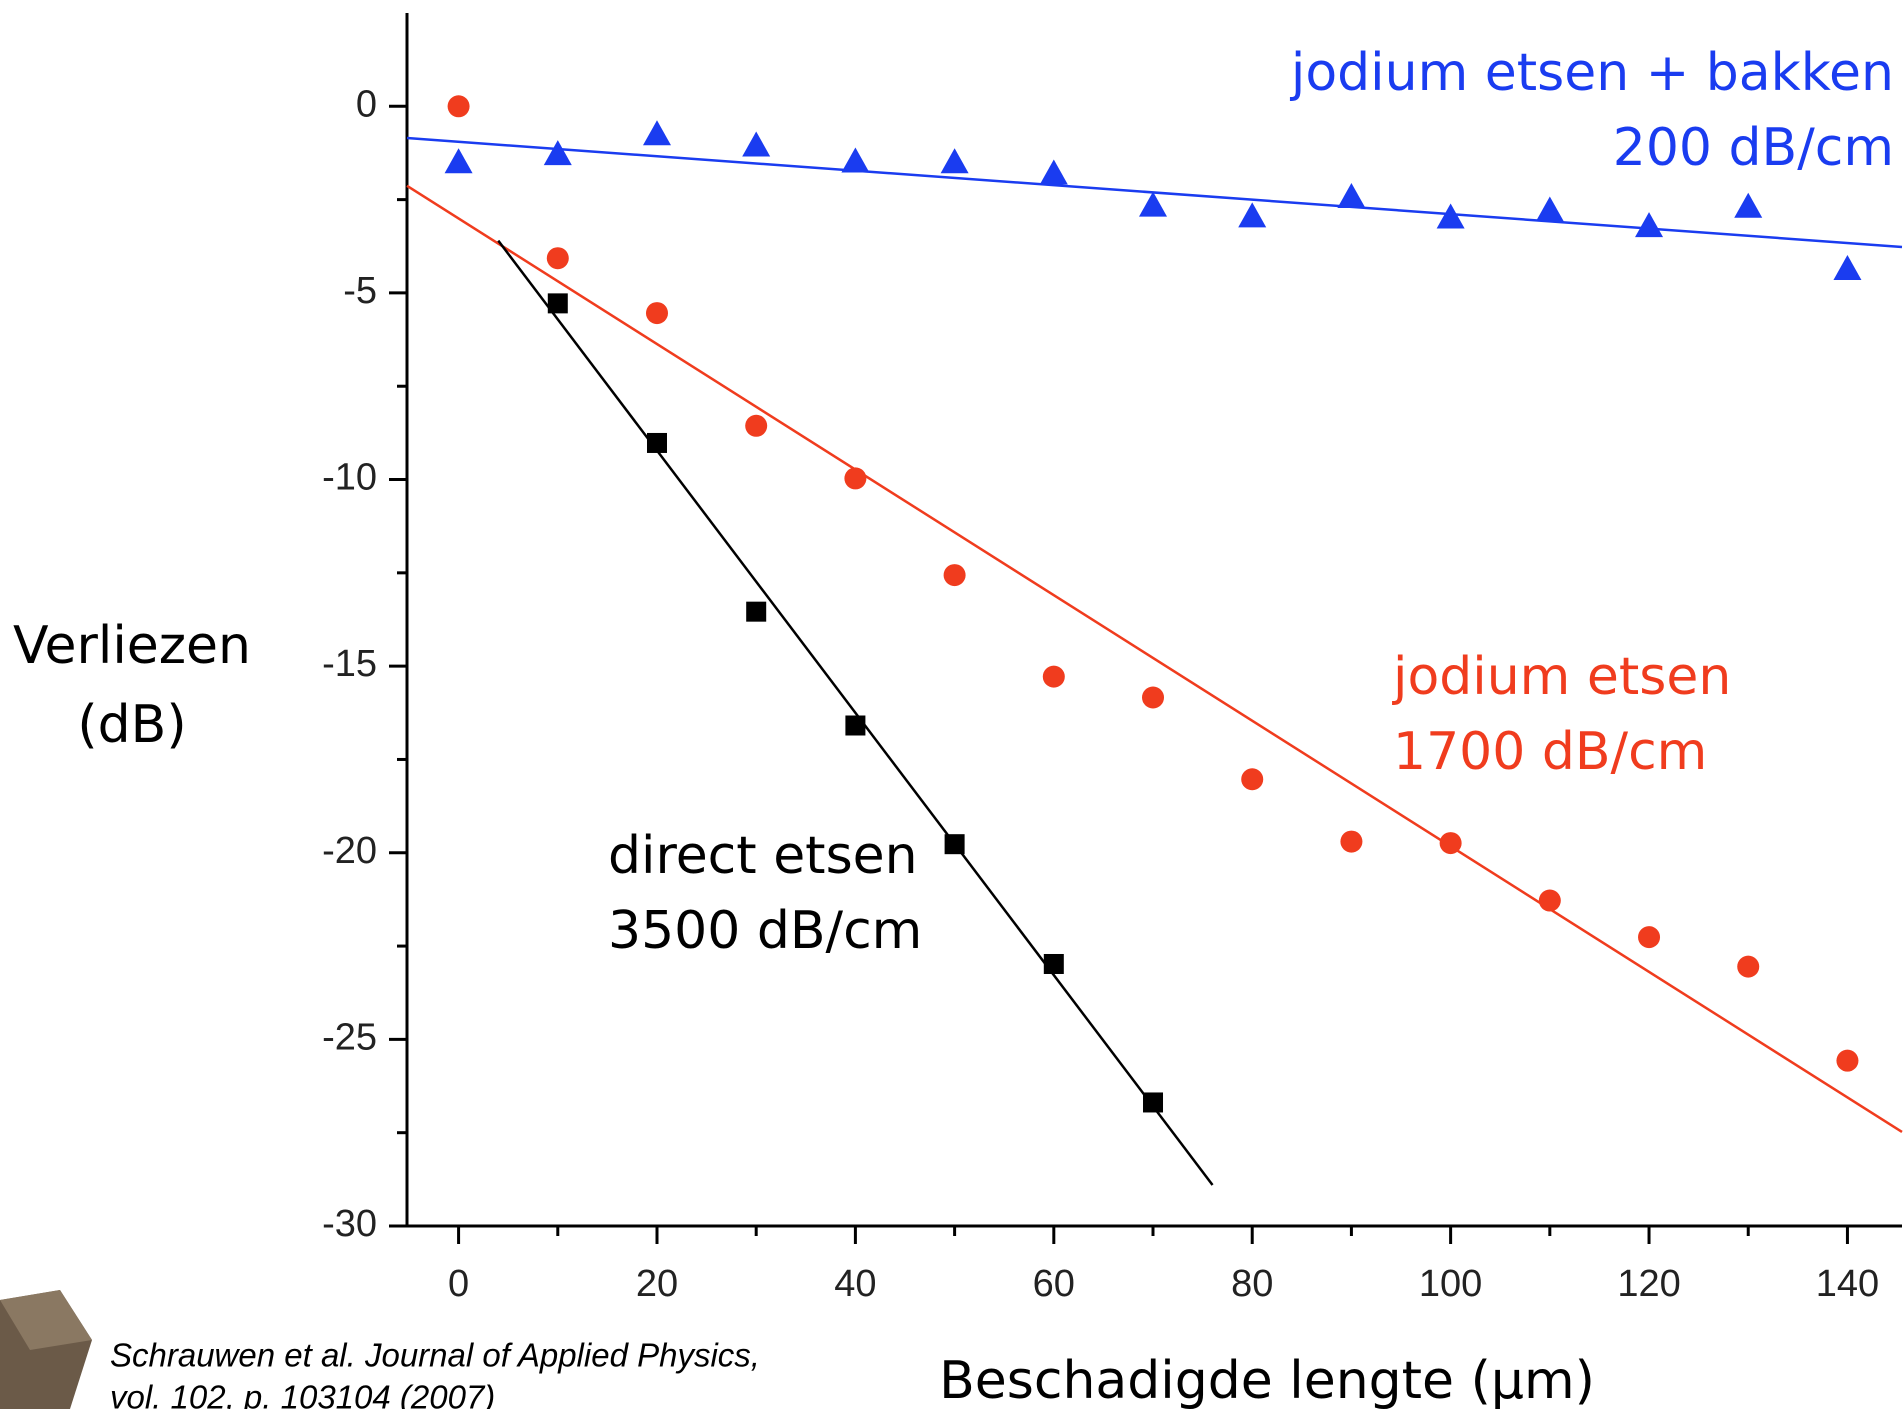 The image size is (1904, 1414). Describe the element at coordinates (458, 1284) in the screenshot. I see `x-tick-label: 0` at that location.